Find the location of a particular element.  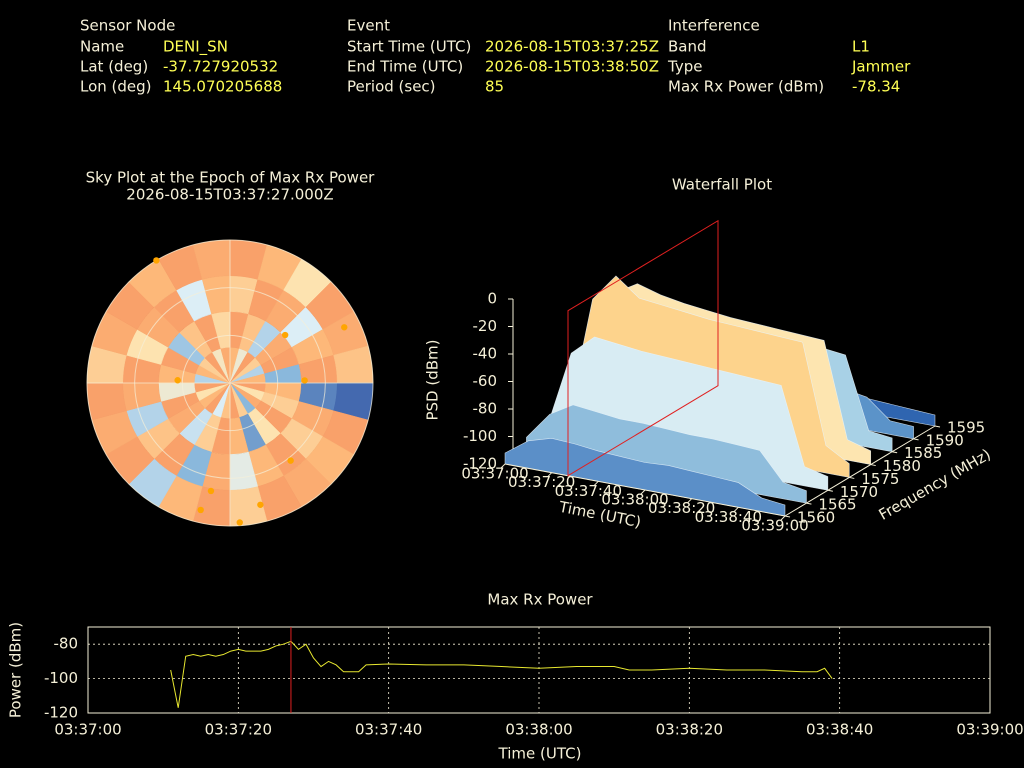

field-value: -78.34 is located at coordinates (876, 87).